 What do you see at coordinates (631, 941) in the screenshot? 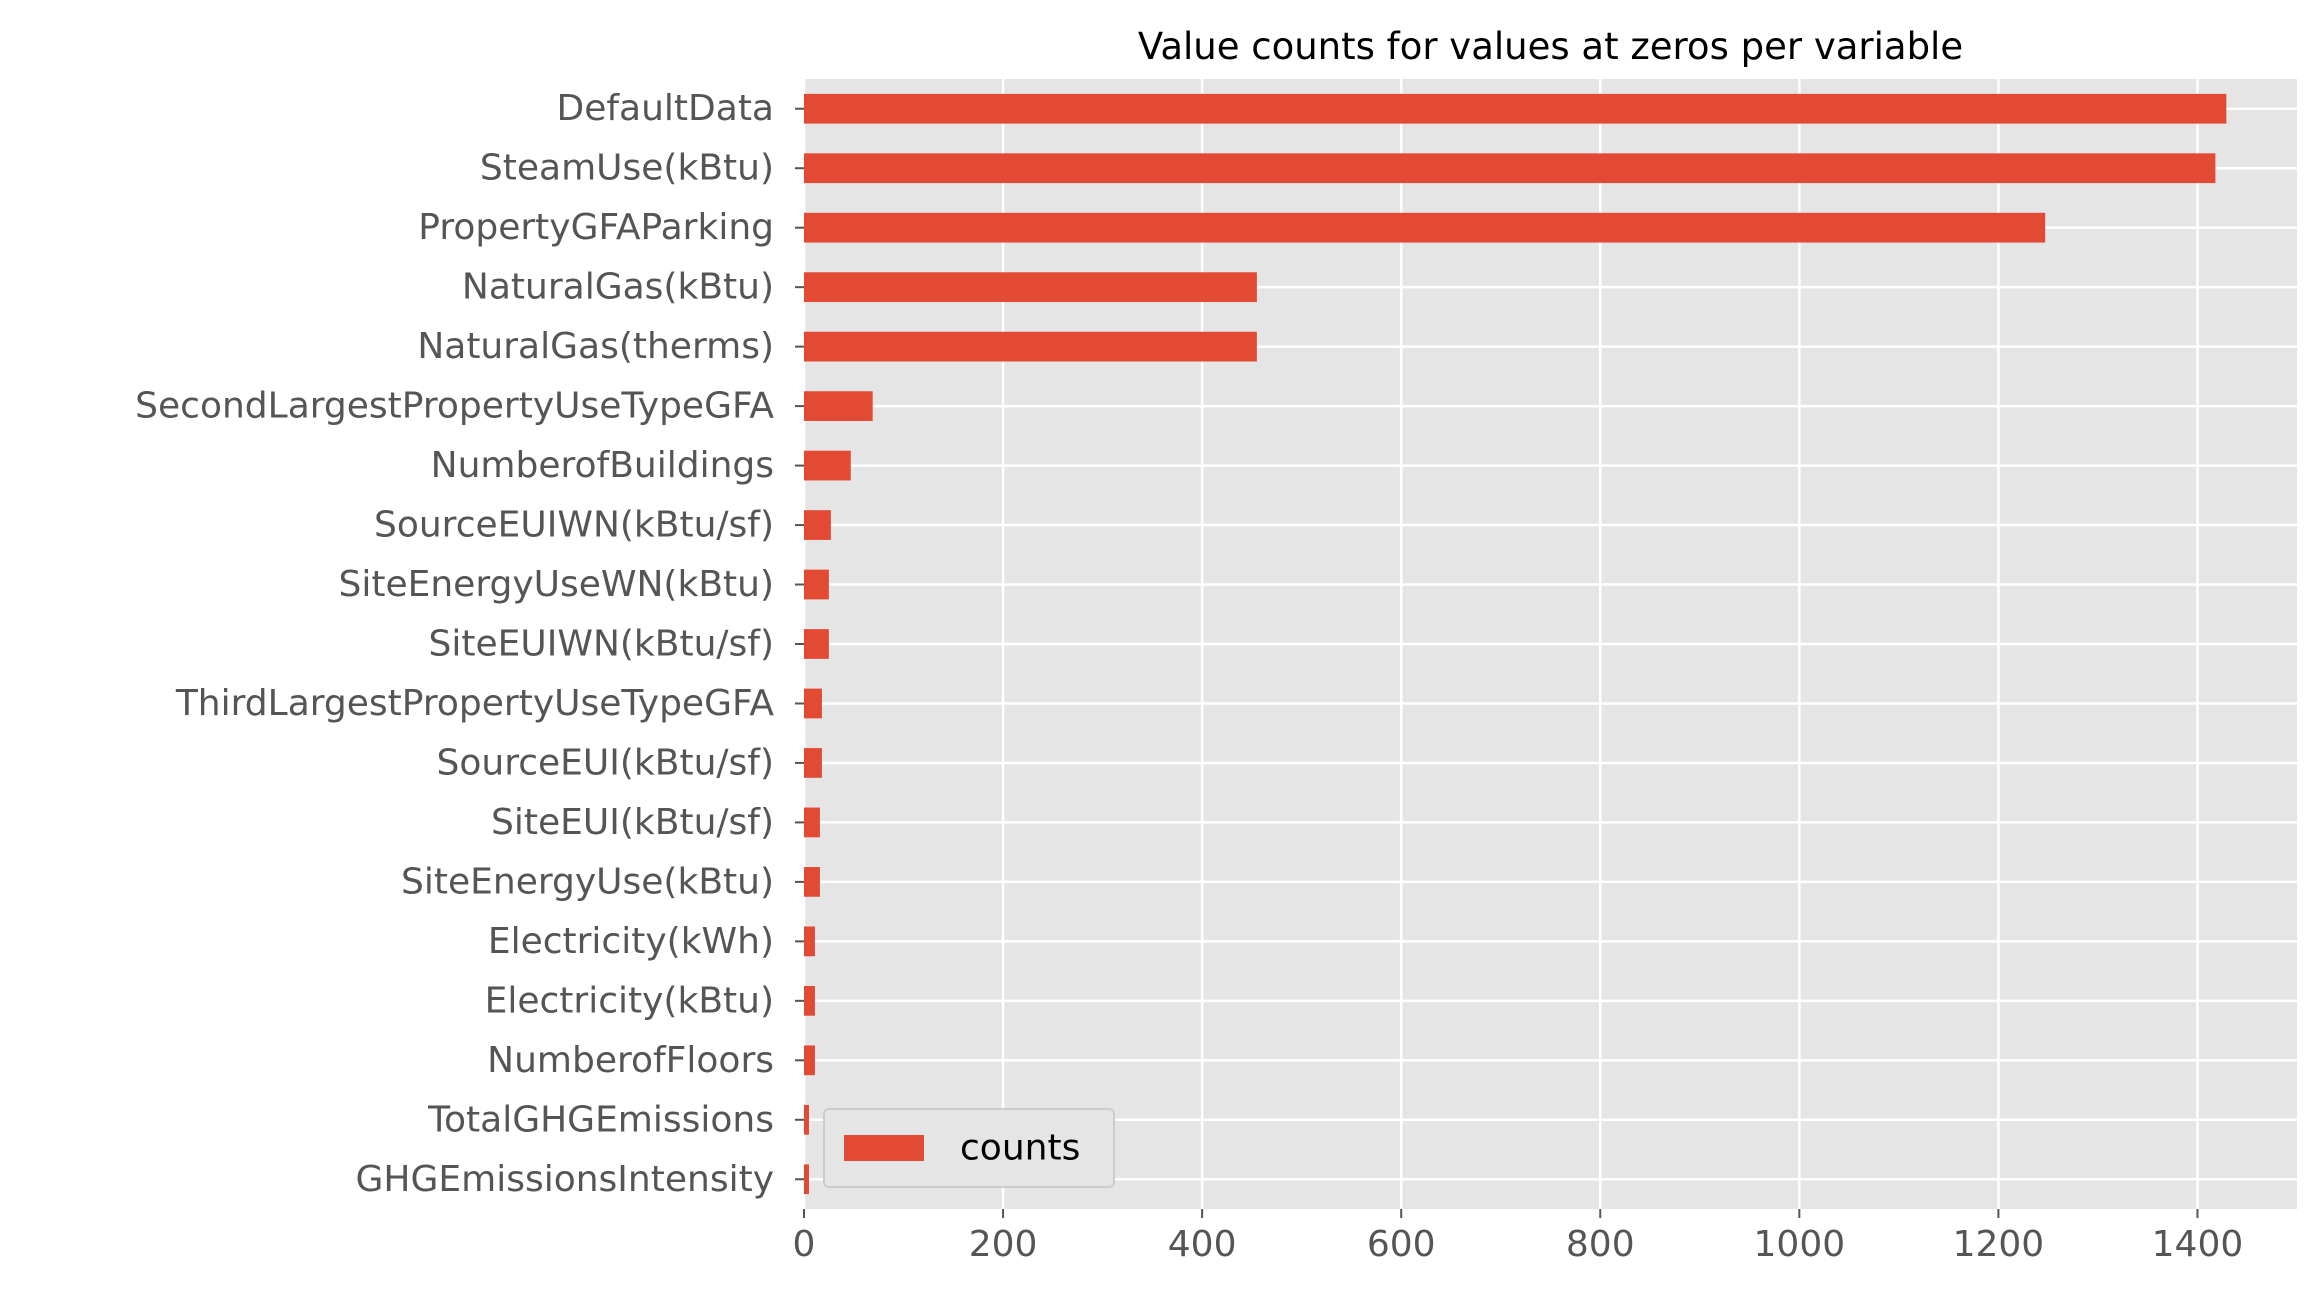
I see `category-label: Electricity(kWh)` at bounding box center [631, 941].